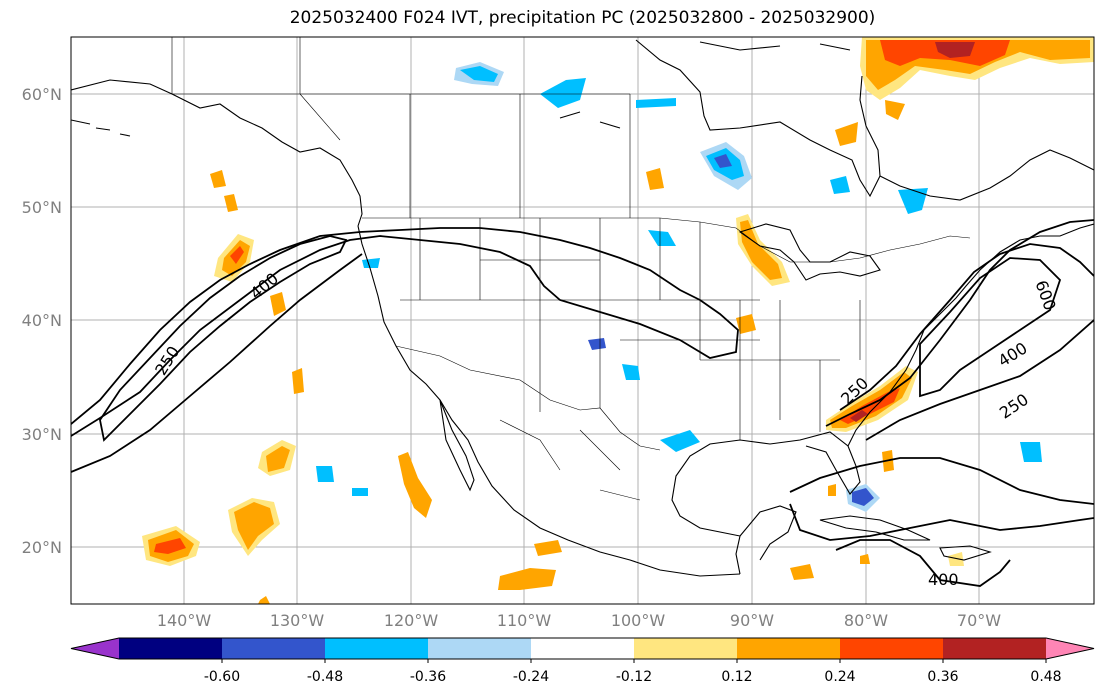 The height and width of the screenshot is (698, 1105). I want to click on lon-label-130w: 130°W, so click(297, 620).